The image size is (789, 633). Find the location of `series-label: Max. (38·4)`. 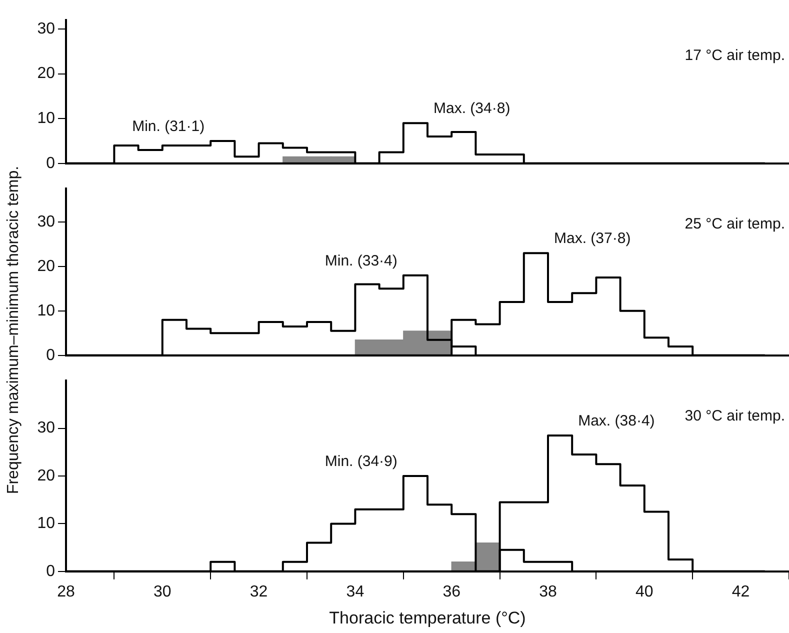

series-label: Max. (38·4) is located at coordinates (616, 421).